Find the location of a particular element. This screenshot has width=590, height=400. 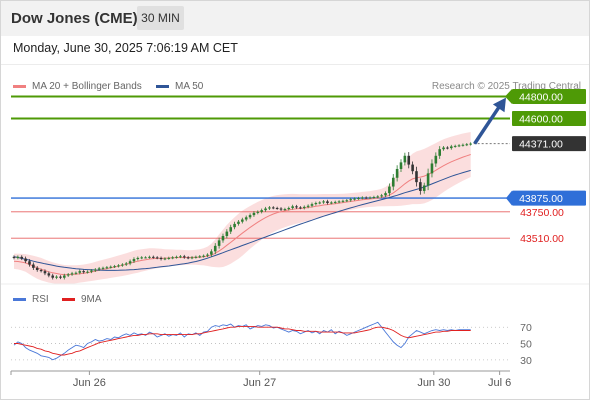

x-axis-tick-label: Jul 6 is located at coordinates (499, 383).